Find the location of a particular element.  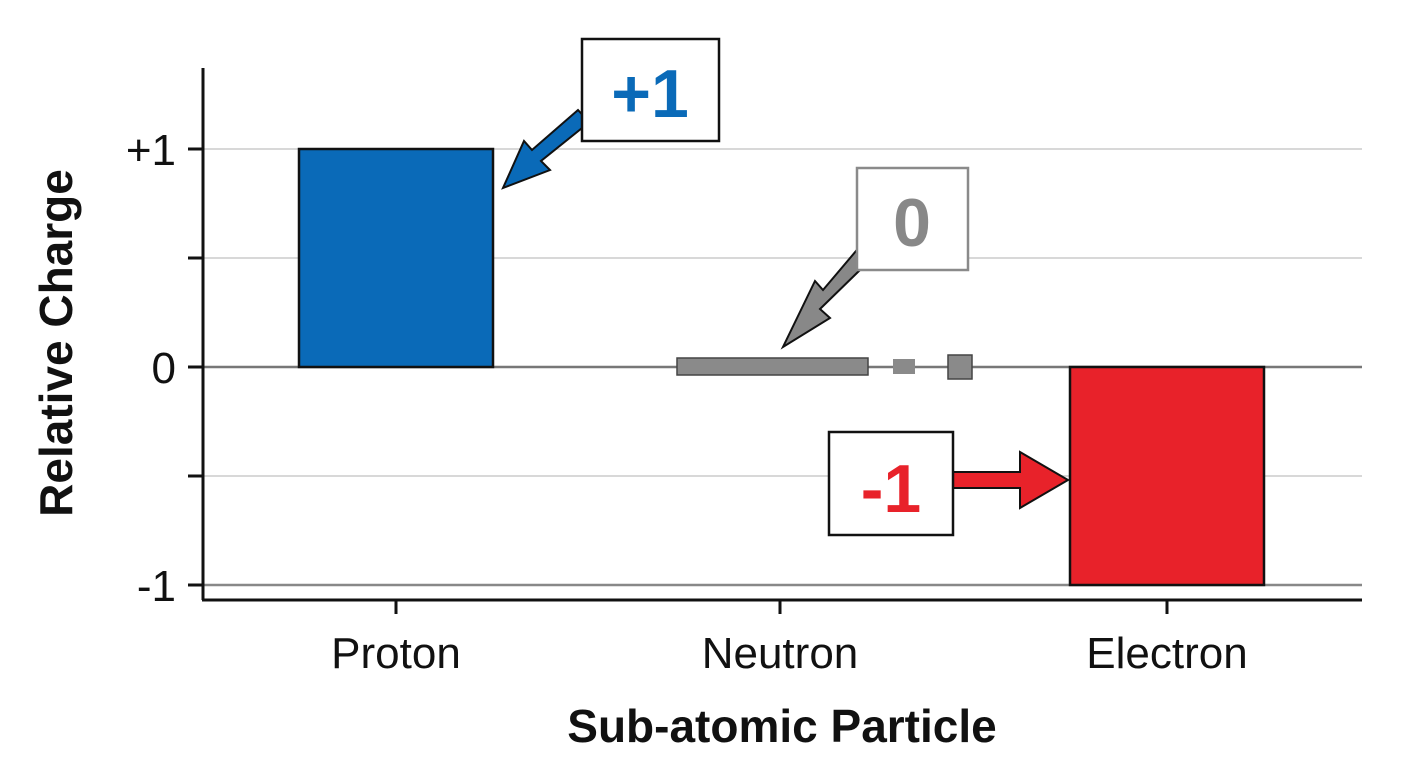

x-tick-label: Electron is located at coordinates (1166, 653).